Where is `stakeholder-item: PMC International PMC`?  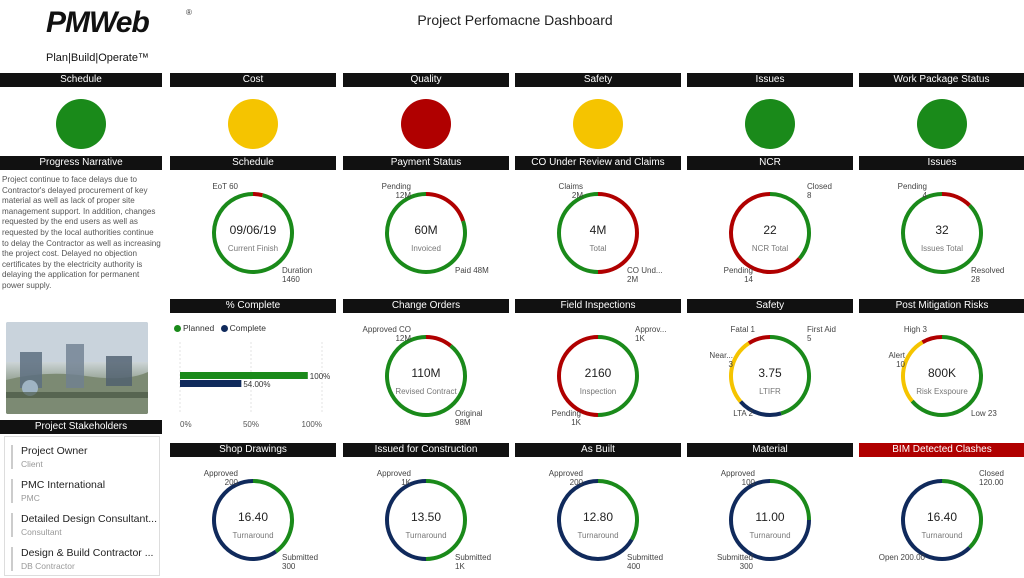
stakeholder-item: PMC International PMC is located at coordinates (84, 491).